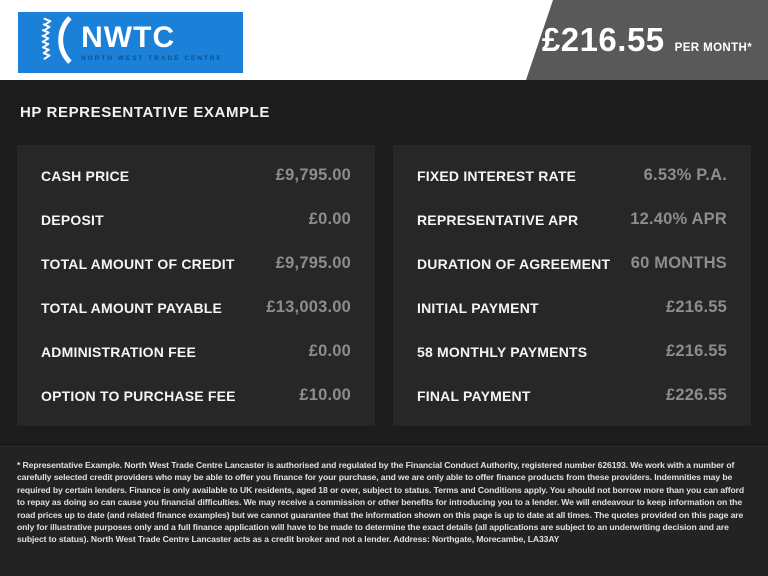  What do you see at coordinates (678, 263) in the screenshot?
I see `row-value: 60 MONTHS` at bounding box center [678, 263].